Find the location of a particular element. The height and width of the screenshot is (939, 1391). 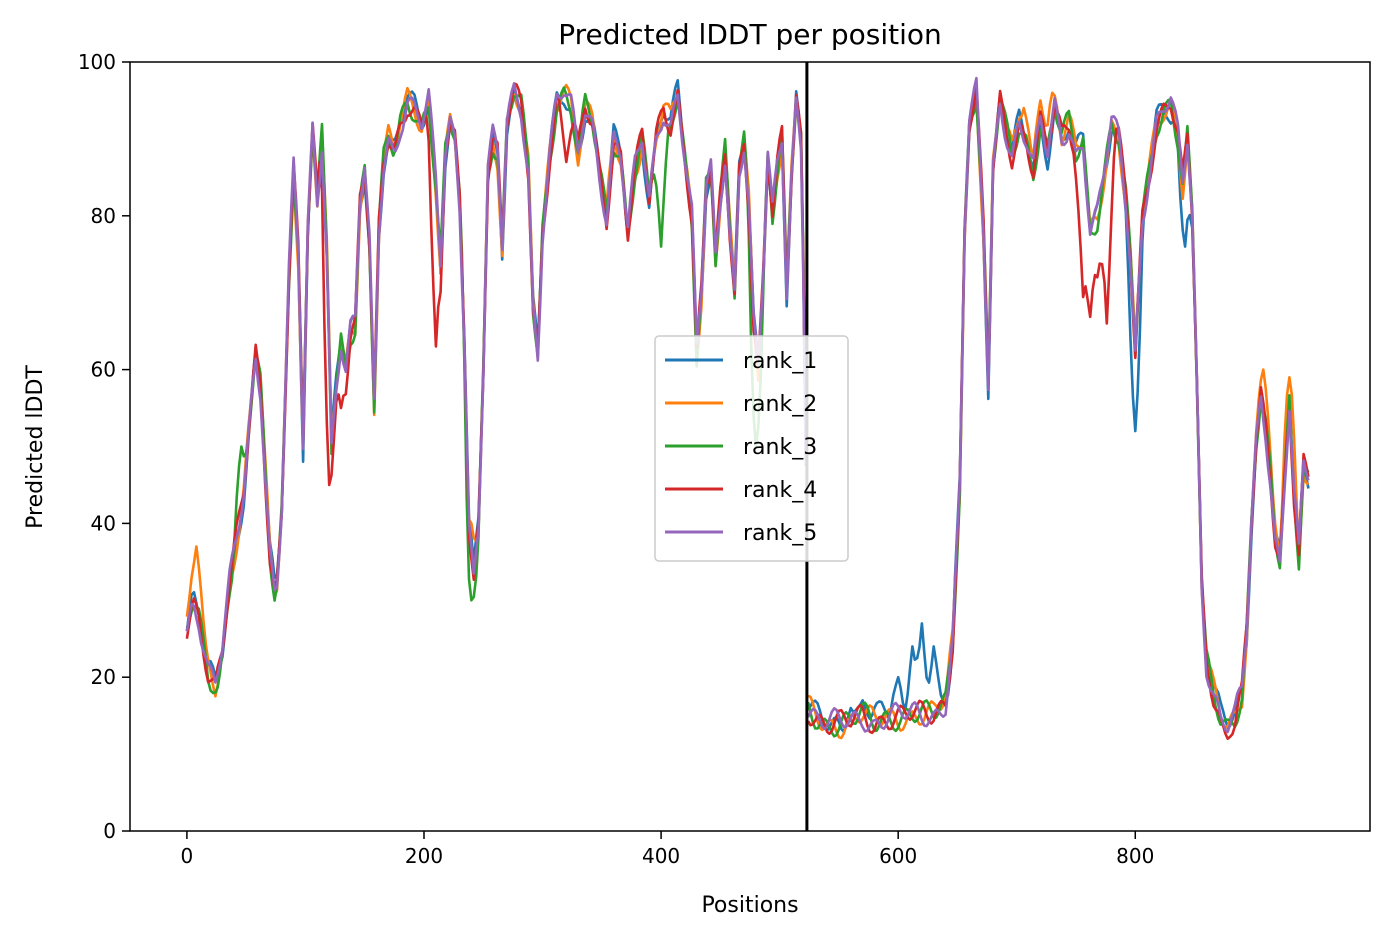

chart-title: Predicted lDDT per position is located at coordinates (750, 34).